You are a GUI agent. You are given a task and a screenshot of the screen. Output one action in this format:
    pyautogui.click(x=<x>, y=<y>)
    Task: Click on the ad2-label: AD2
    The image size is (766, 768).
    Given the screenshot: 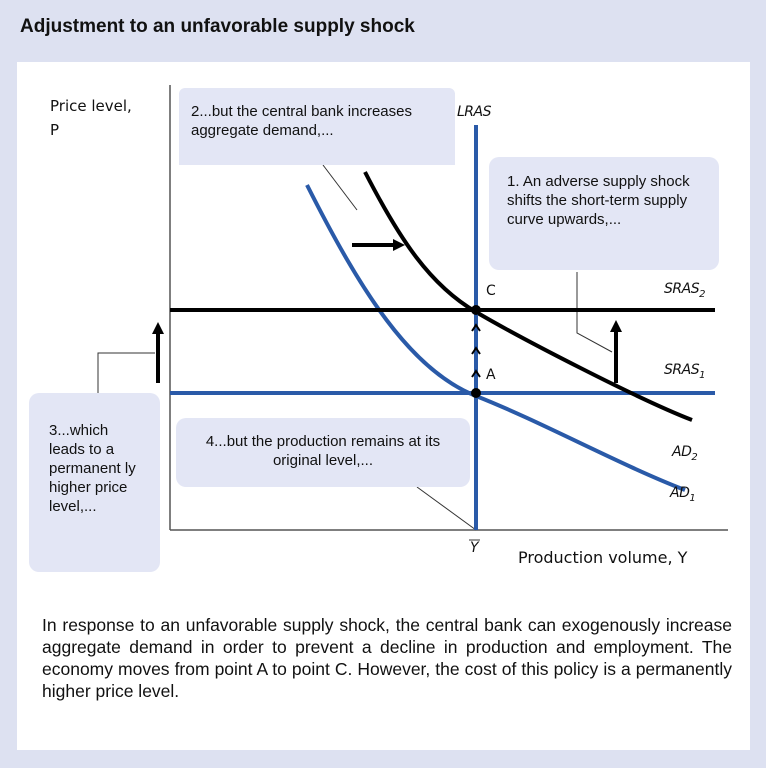 What is the action you would take?
    pyautogui.click(x=685, y=453)
    